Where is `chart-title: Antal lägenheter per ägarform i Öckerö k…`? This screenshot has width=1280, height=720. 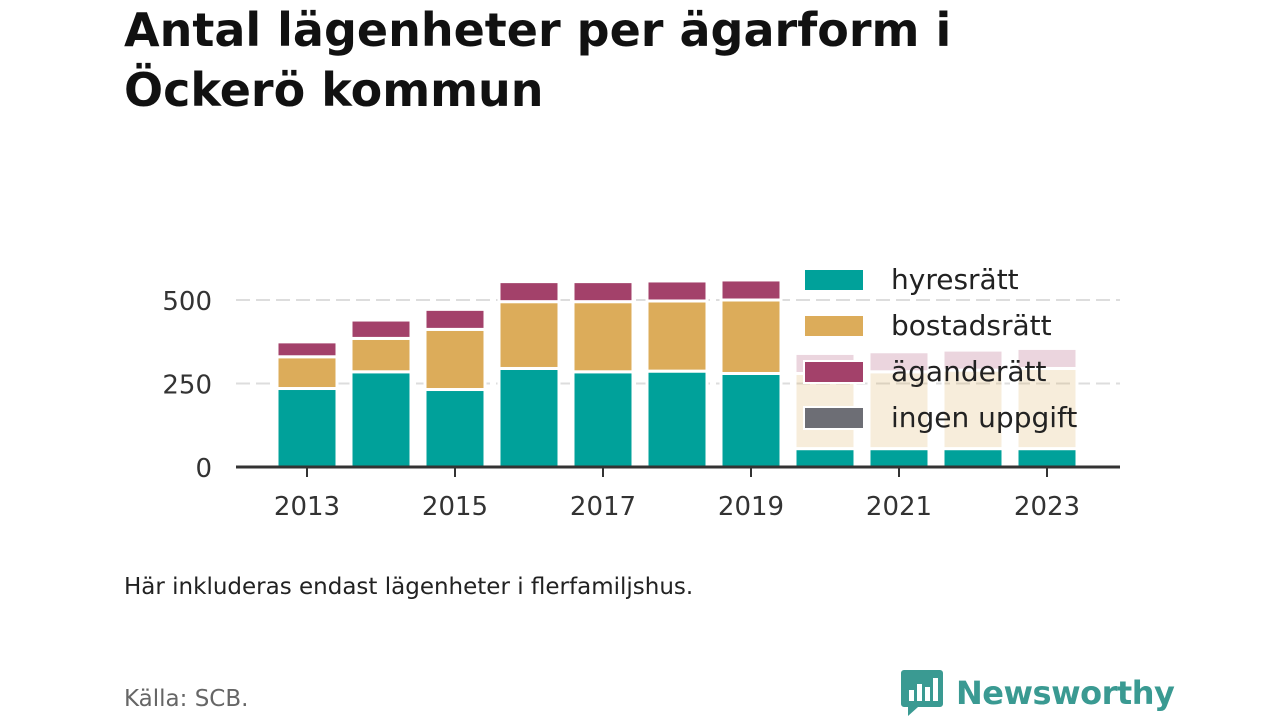
chart-title: Antal lägenheter per ägarform i Öckerö k… is located at coordinates (538, 60).